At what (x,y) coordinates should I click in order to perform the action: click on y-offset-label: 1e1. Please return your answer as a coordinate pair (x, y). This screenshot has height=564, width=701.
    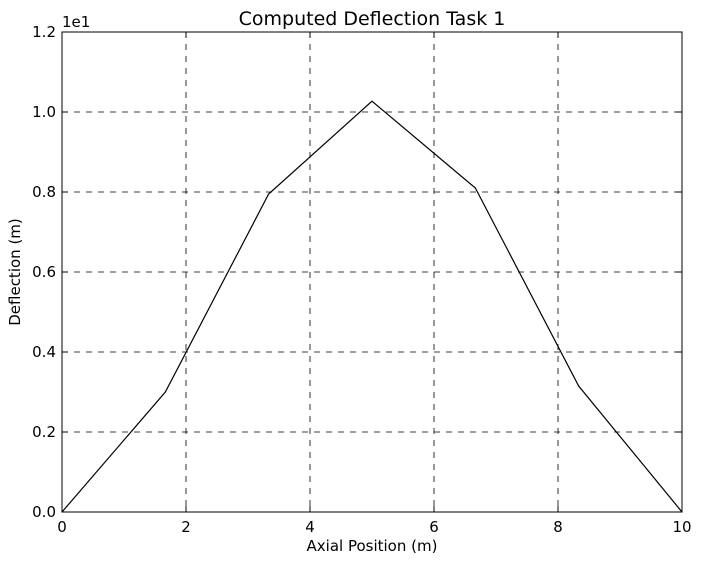
    Looking at the image, I should click on (76, 22).